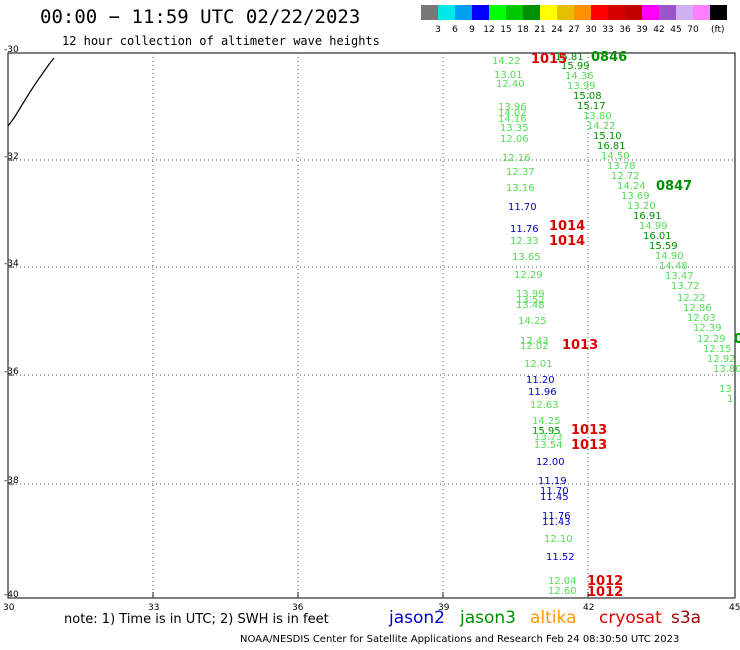 The image size is (740, 650). I want to click on time-label: 0, so click(737, 339).